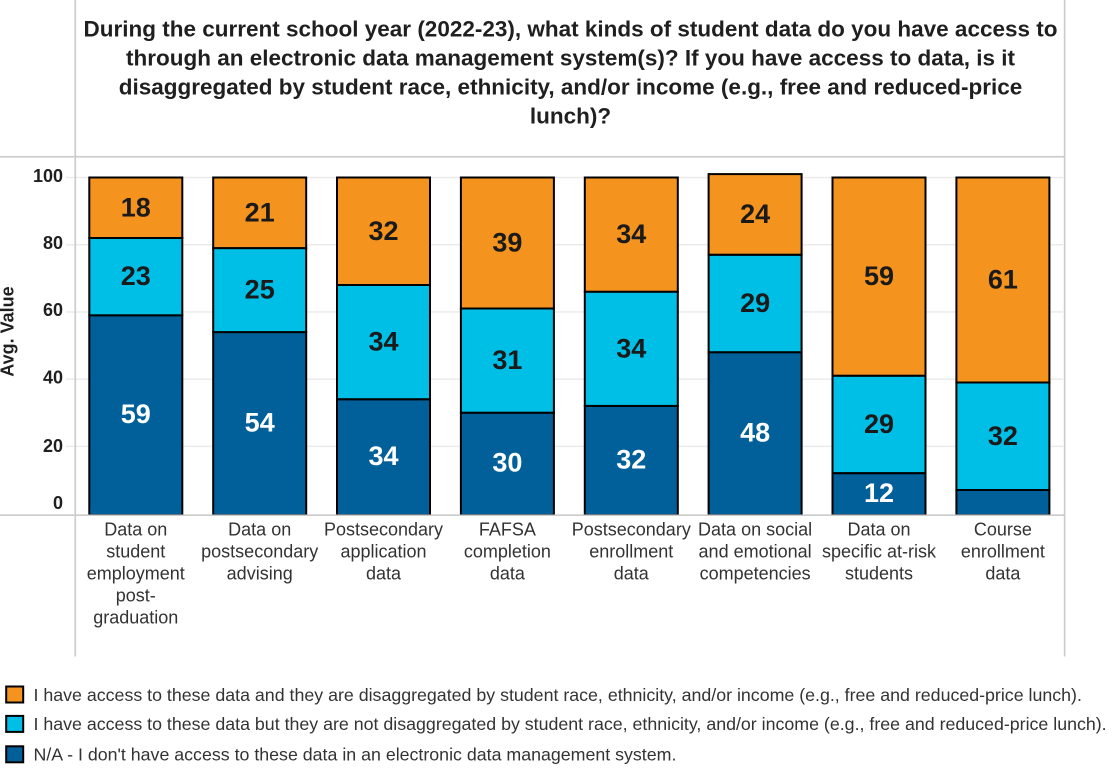  Describe the element at coordinates (259, 551) in the screenshot. I see `svg-text: postsecondary` at that location.